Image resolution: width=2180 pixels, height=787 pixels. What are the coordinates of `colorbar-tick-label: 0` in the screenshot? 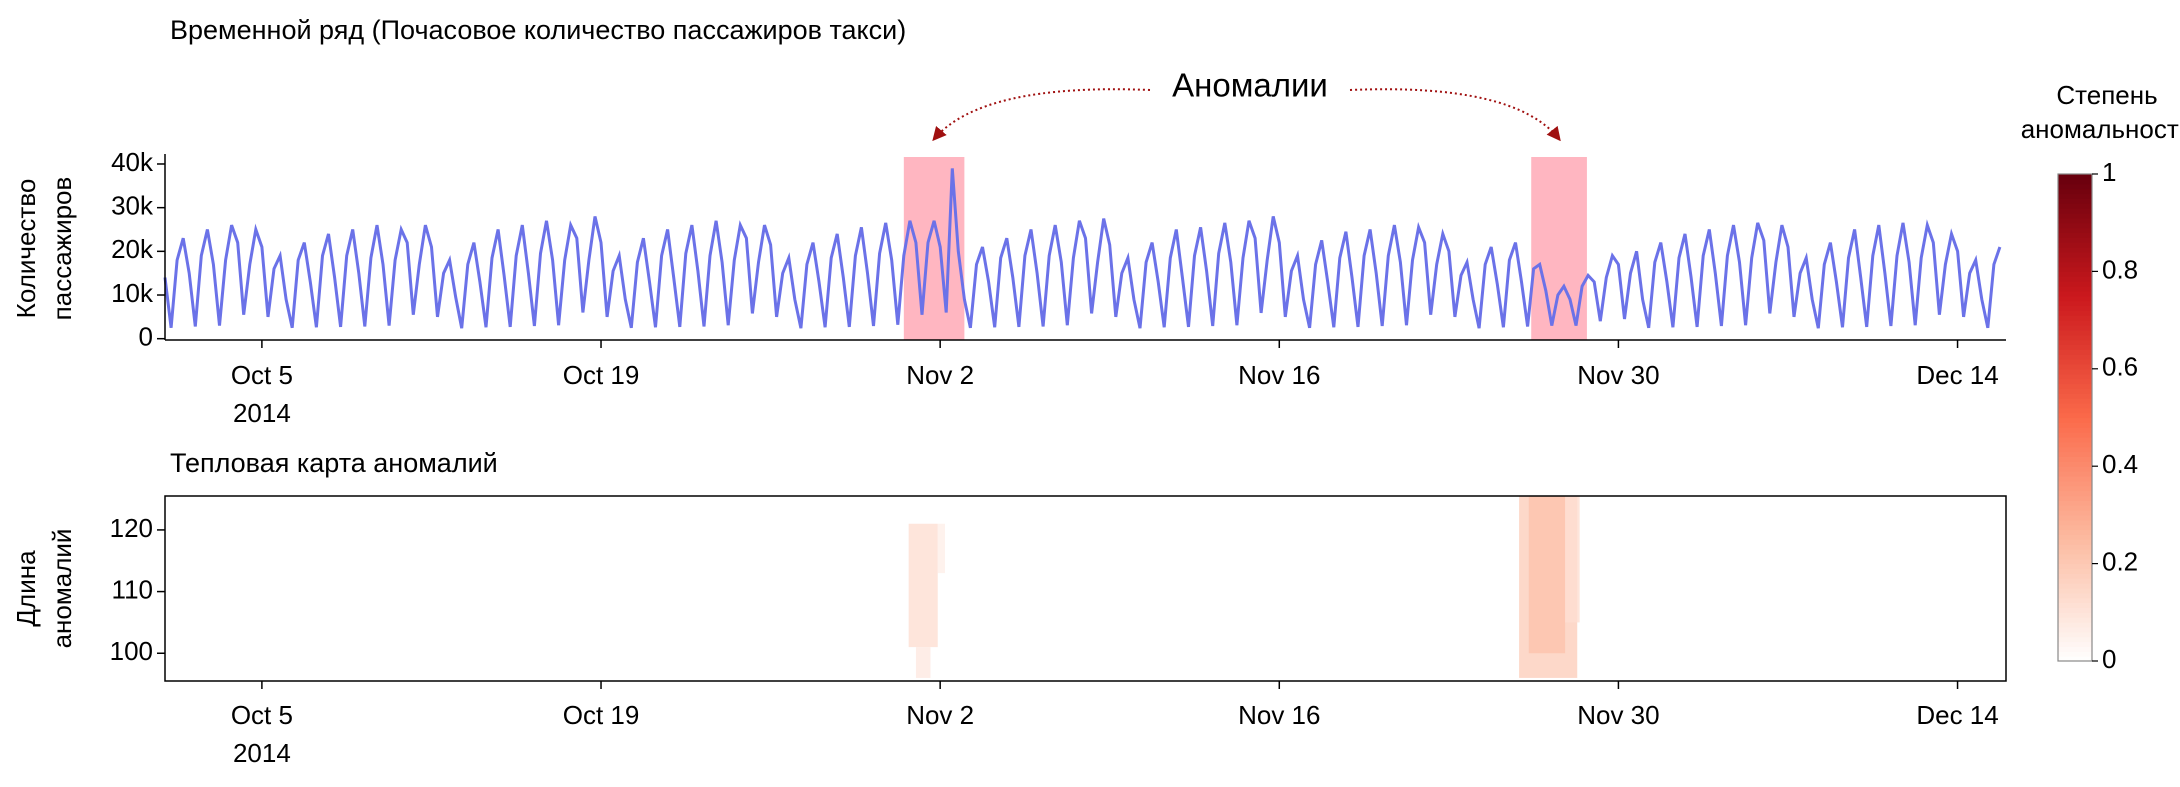 It's located at (2109, 659).